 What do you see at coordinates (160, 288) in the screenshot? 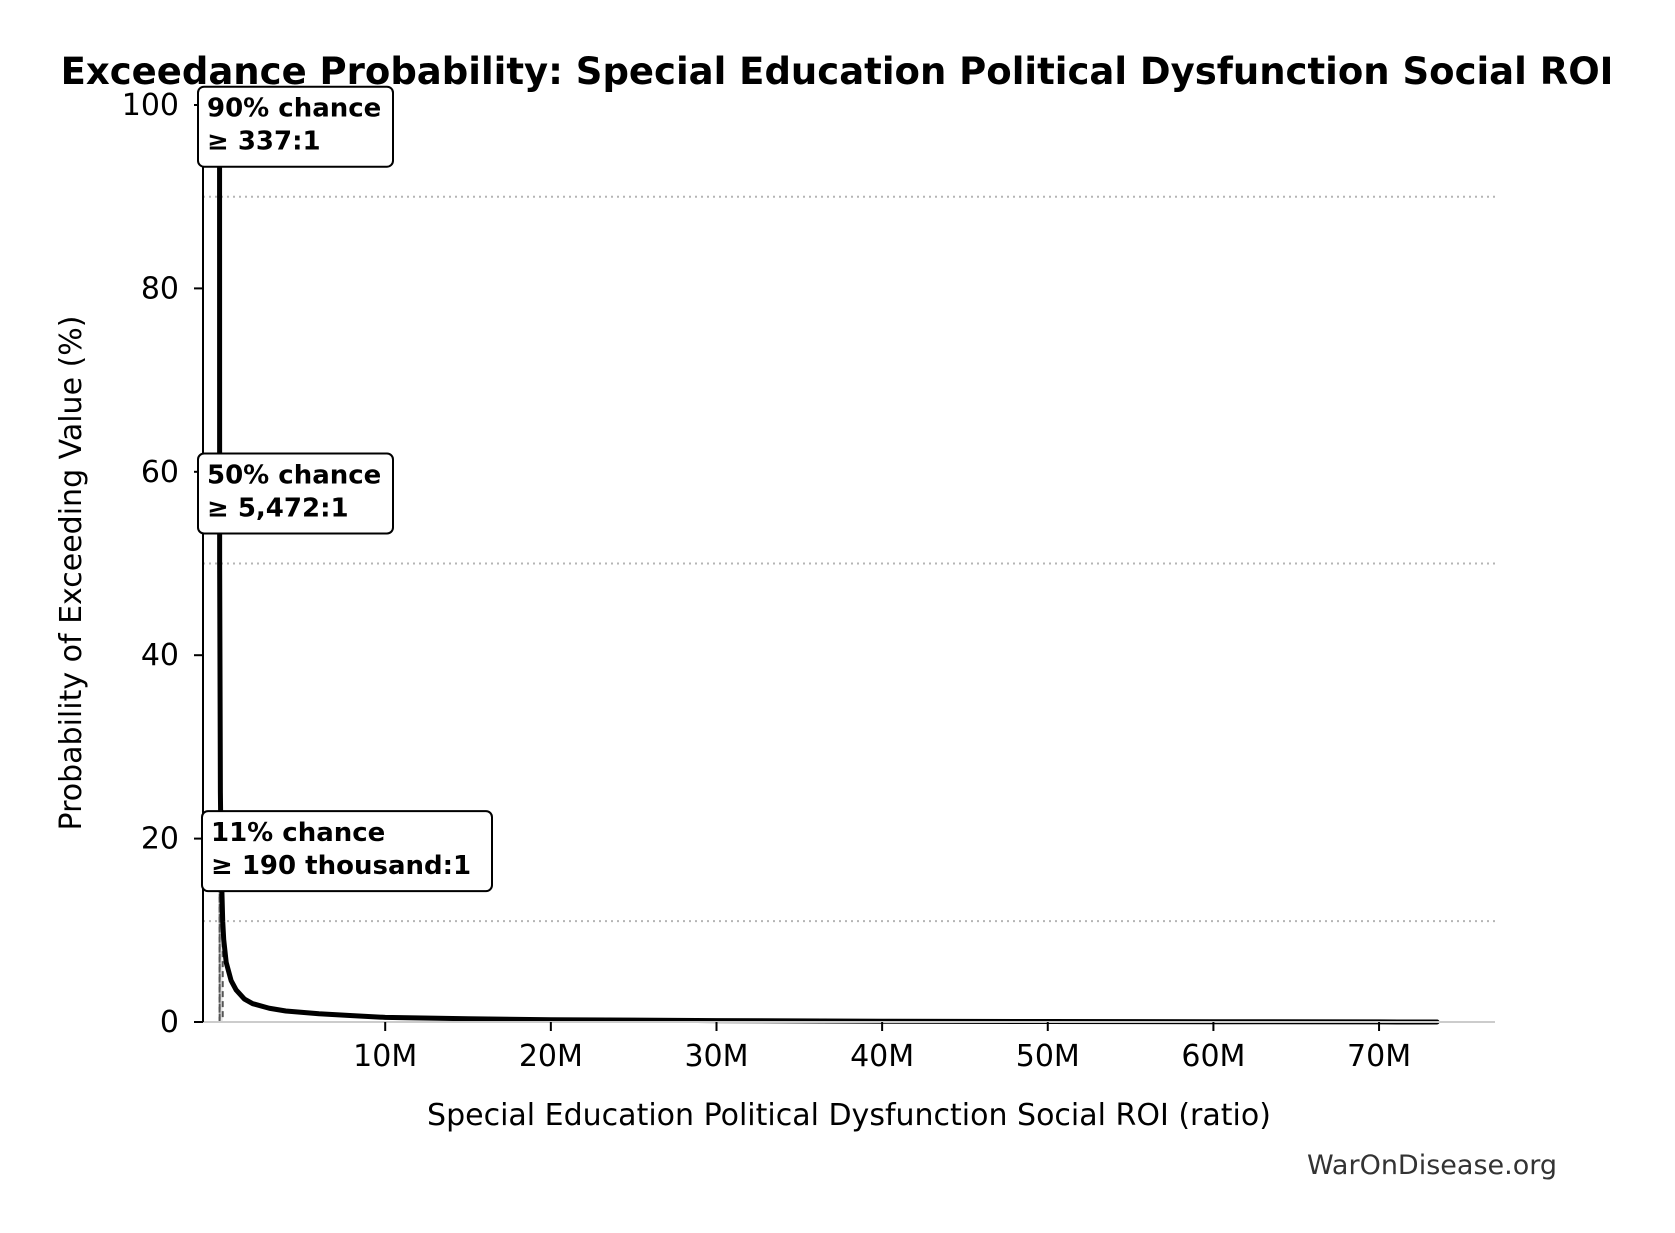
I see `y-tick-label: 80` at bounding box center [160, 288].